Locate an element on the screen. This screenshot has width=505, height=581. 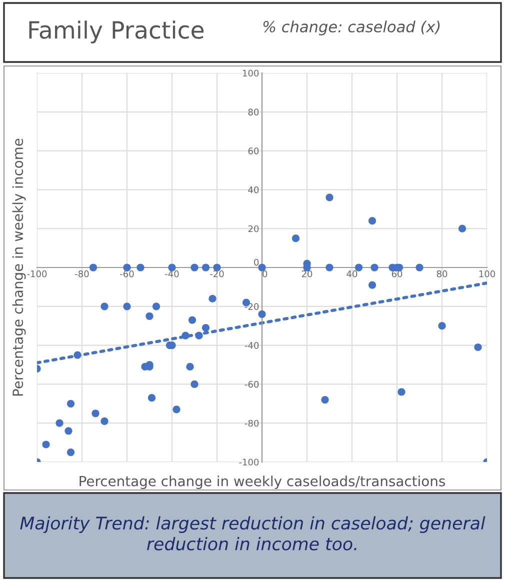
y-tick-label: 80 is located at coordinates (253, 112).